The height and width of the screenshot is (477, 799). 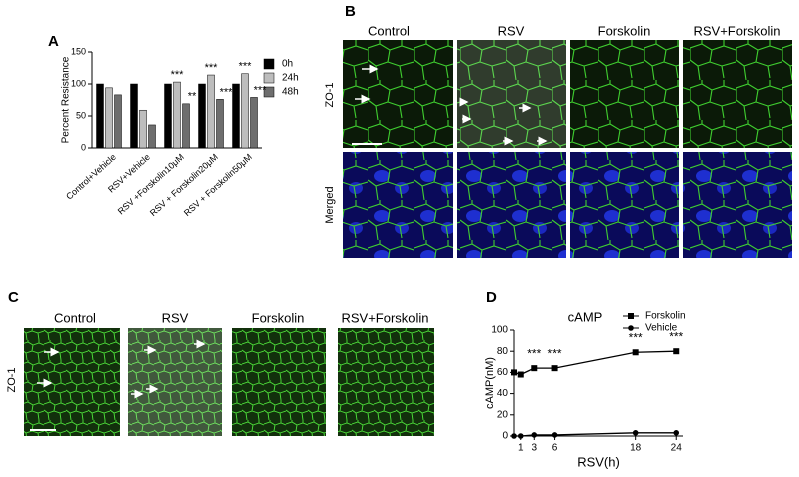 I want to click on legend-label: 0h, so click(x=287, y=64).